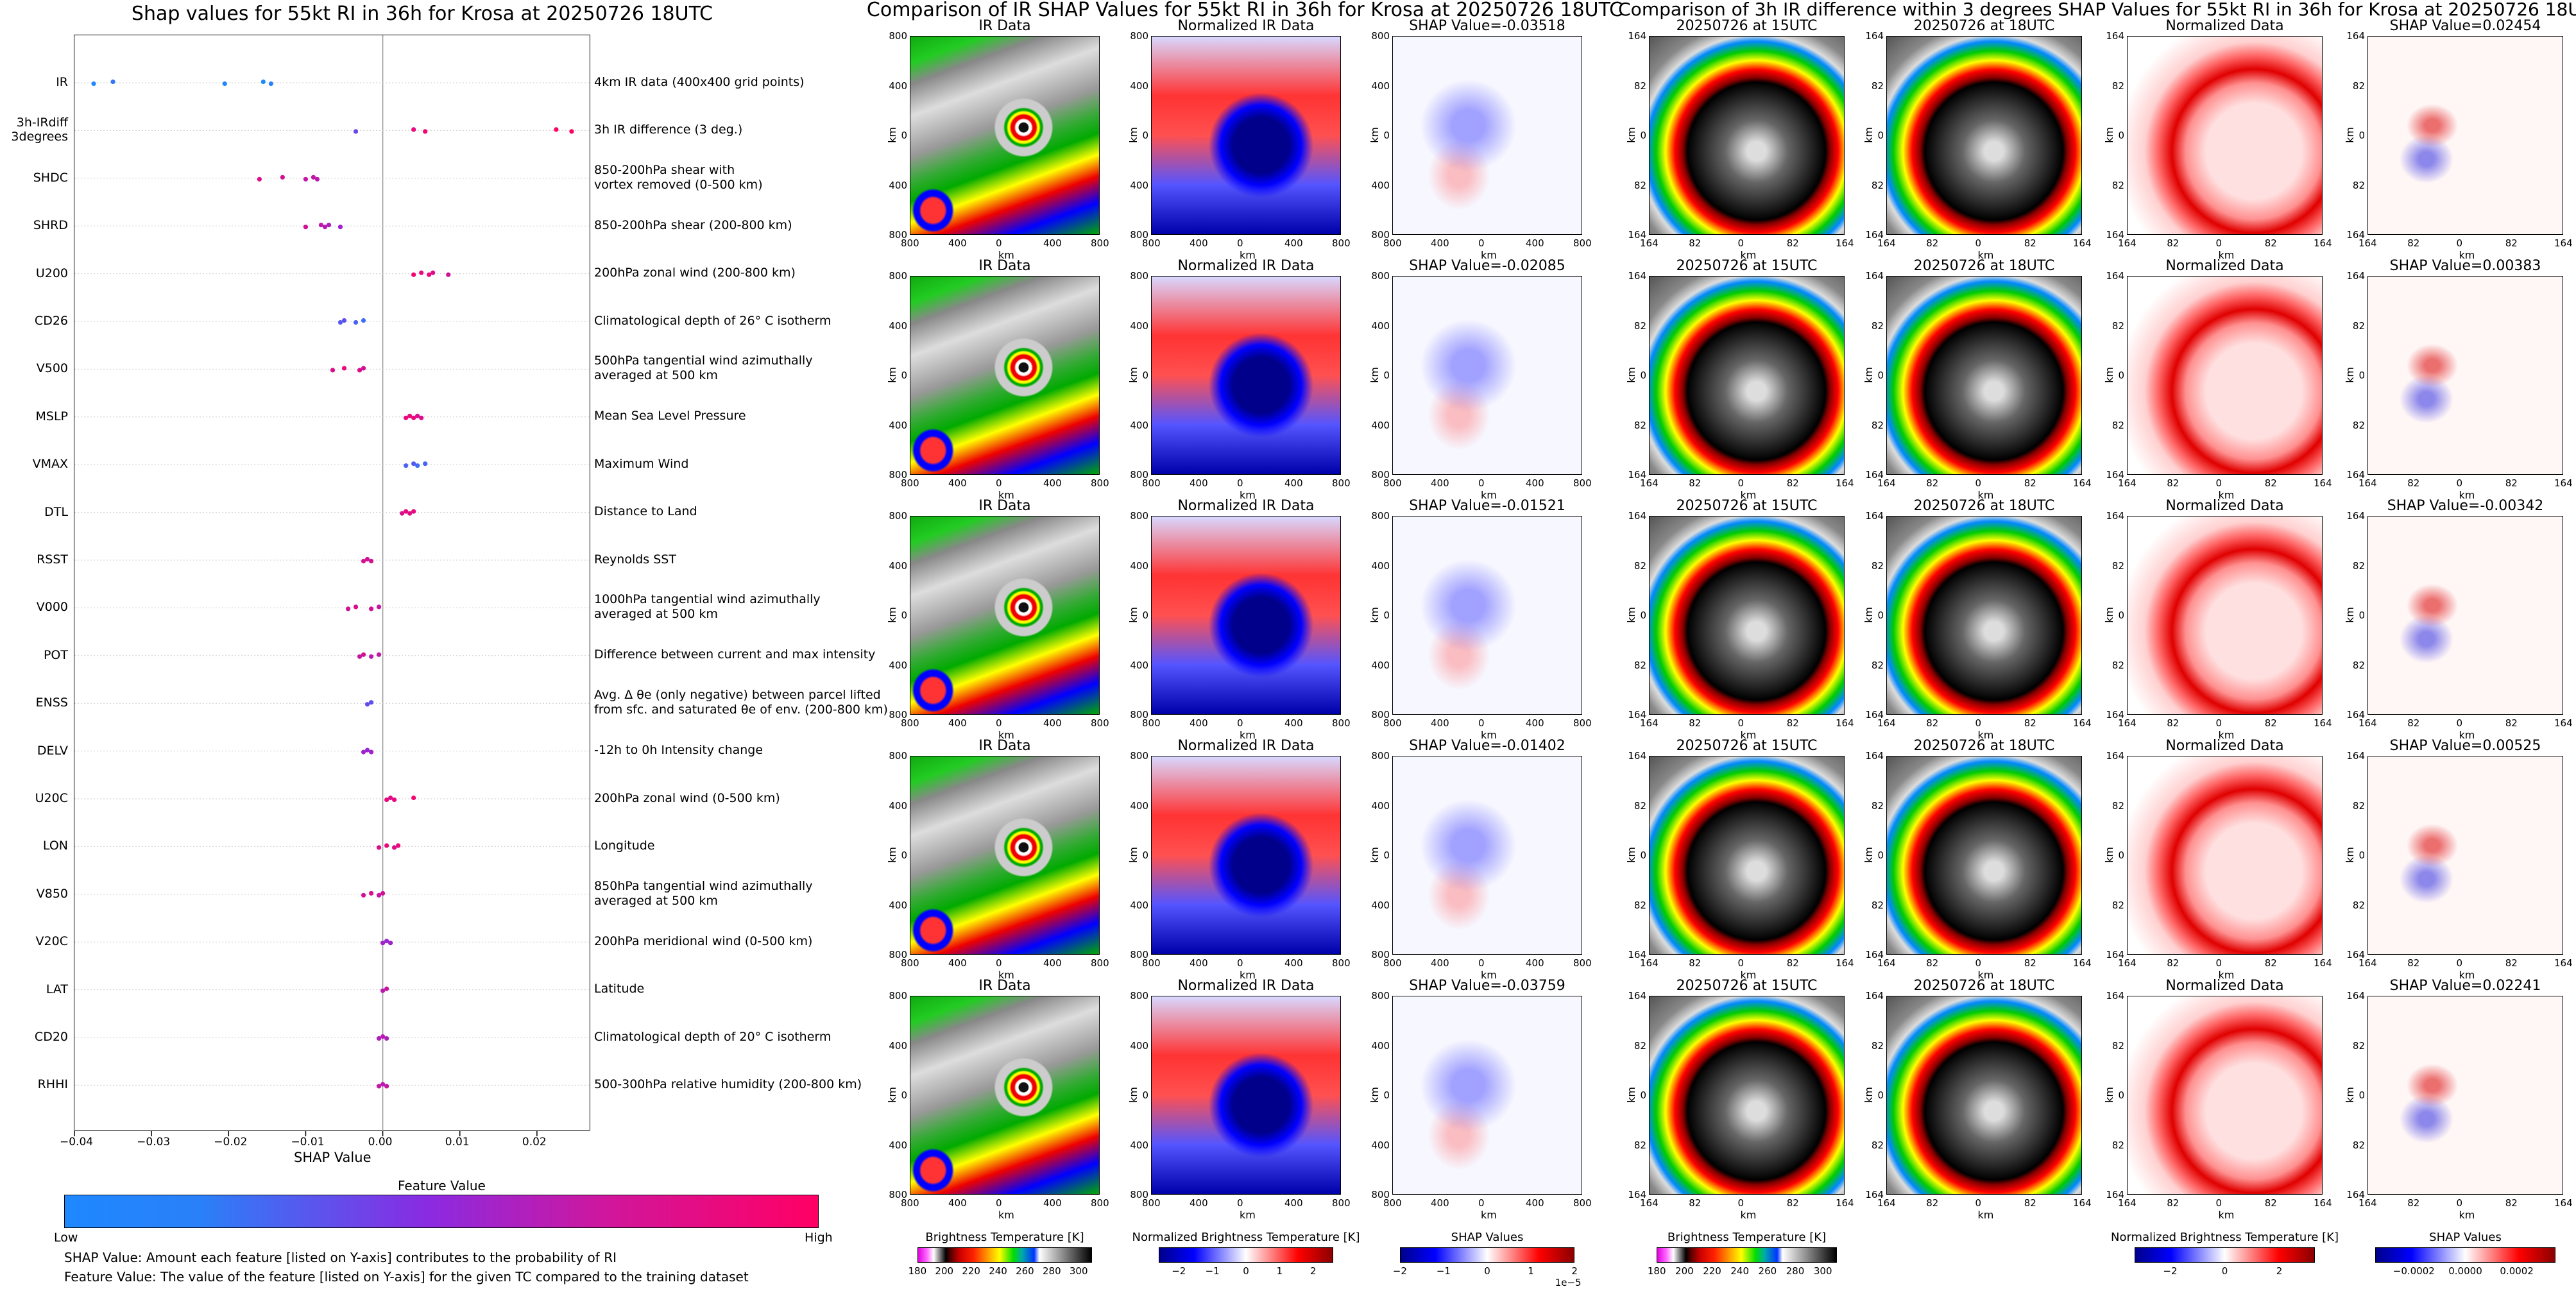 The width and height of the screenshot is (2576, 1289). What do you see at coordinates (1078, 1271) in the screenshot?
I see `colorbar-tick: 300` at bounding box center [1078, 1271].